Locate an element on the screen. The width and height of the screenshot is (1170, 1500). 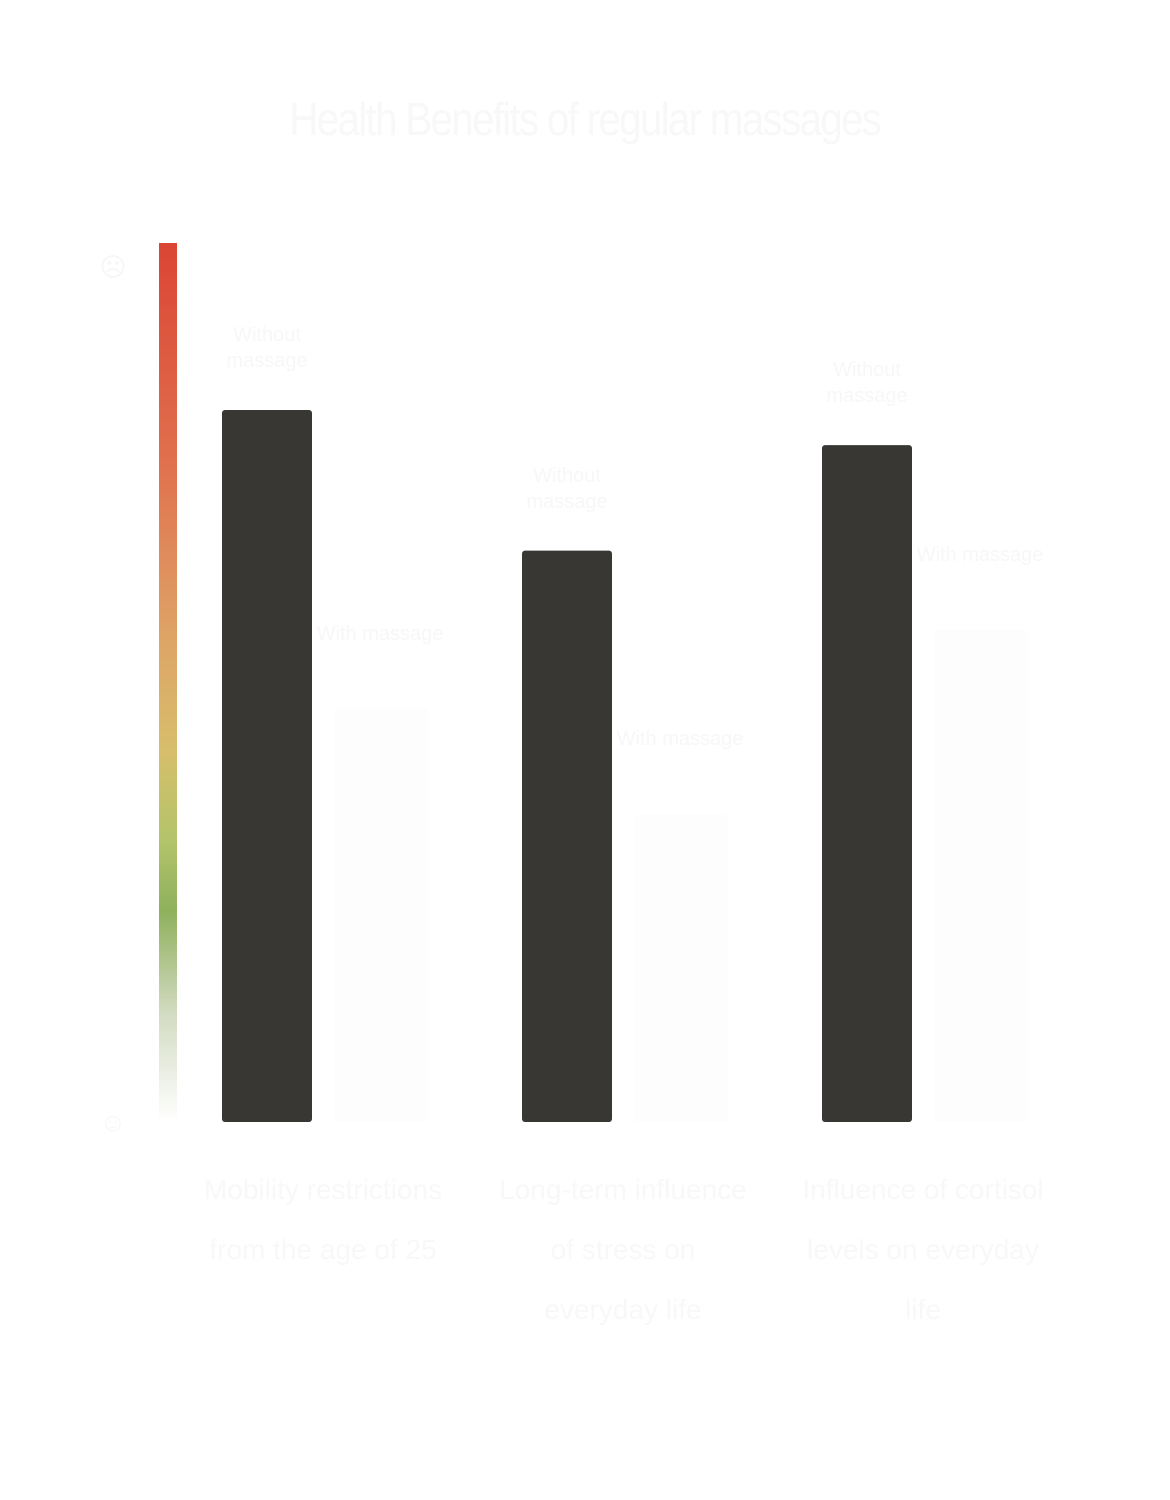
chart-title-text: Health Benefits of regular massages is located at coordinates (586, 119).